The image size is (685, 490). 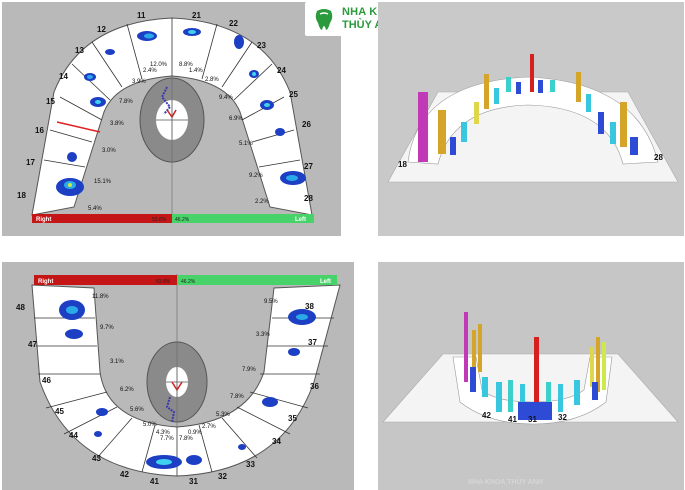 What do you see at coordinates (172, 93) in the screenshot?
I see `upper-tooth-dividers` at bounding box center [172, 93].